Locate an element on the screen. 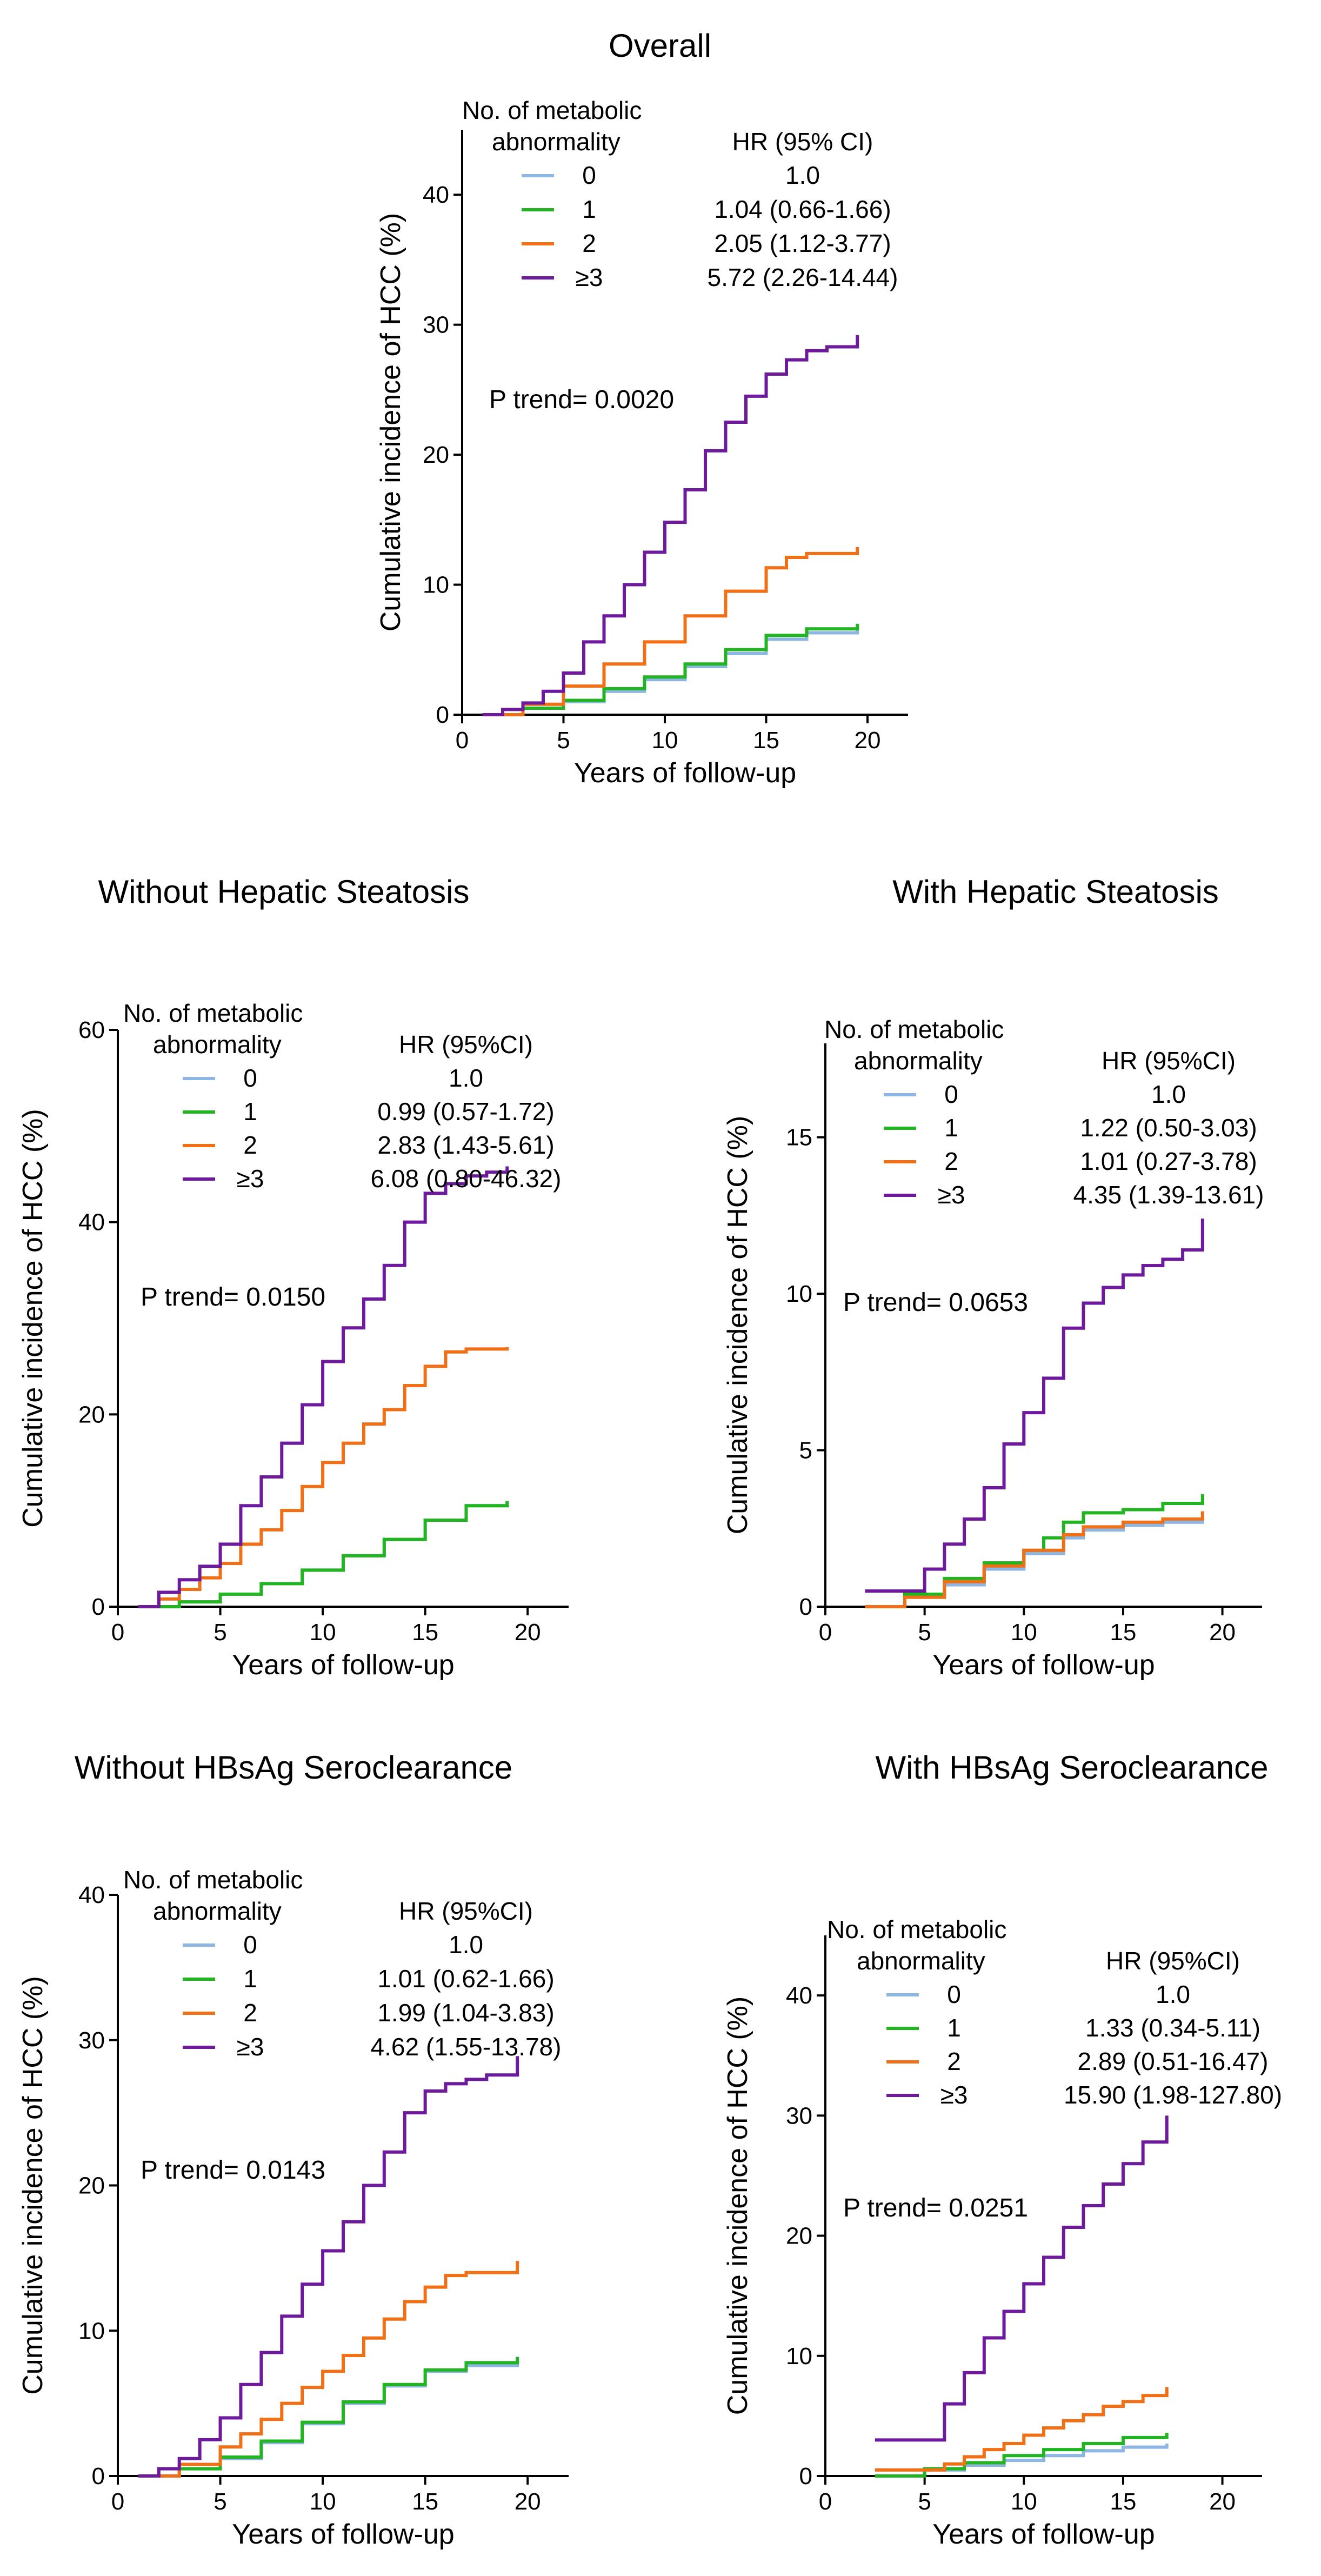 This screenshot has height=2576, width=1321. legend-hr-value: 1.22 (0.50-3.03) is located at coordinates (1168, 1128).